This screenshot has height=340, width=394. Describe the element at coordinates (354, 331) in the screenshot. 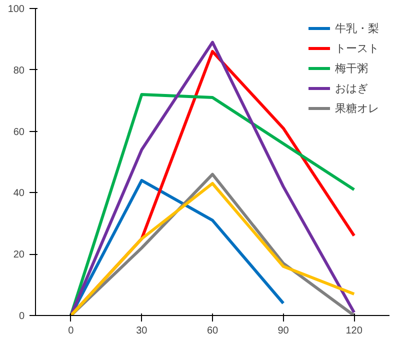

I see `x-tick-label: 120` at that location.